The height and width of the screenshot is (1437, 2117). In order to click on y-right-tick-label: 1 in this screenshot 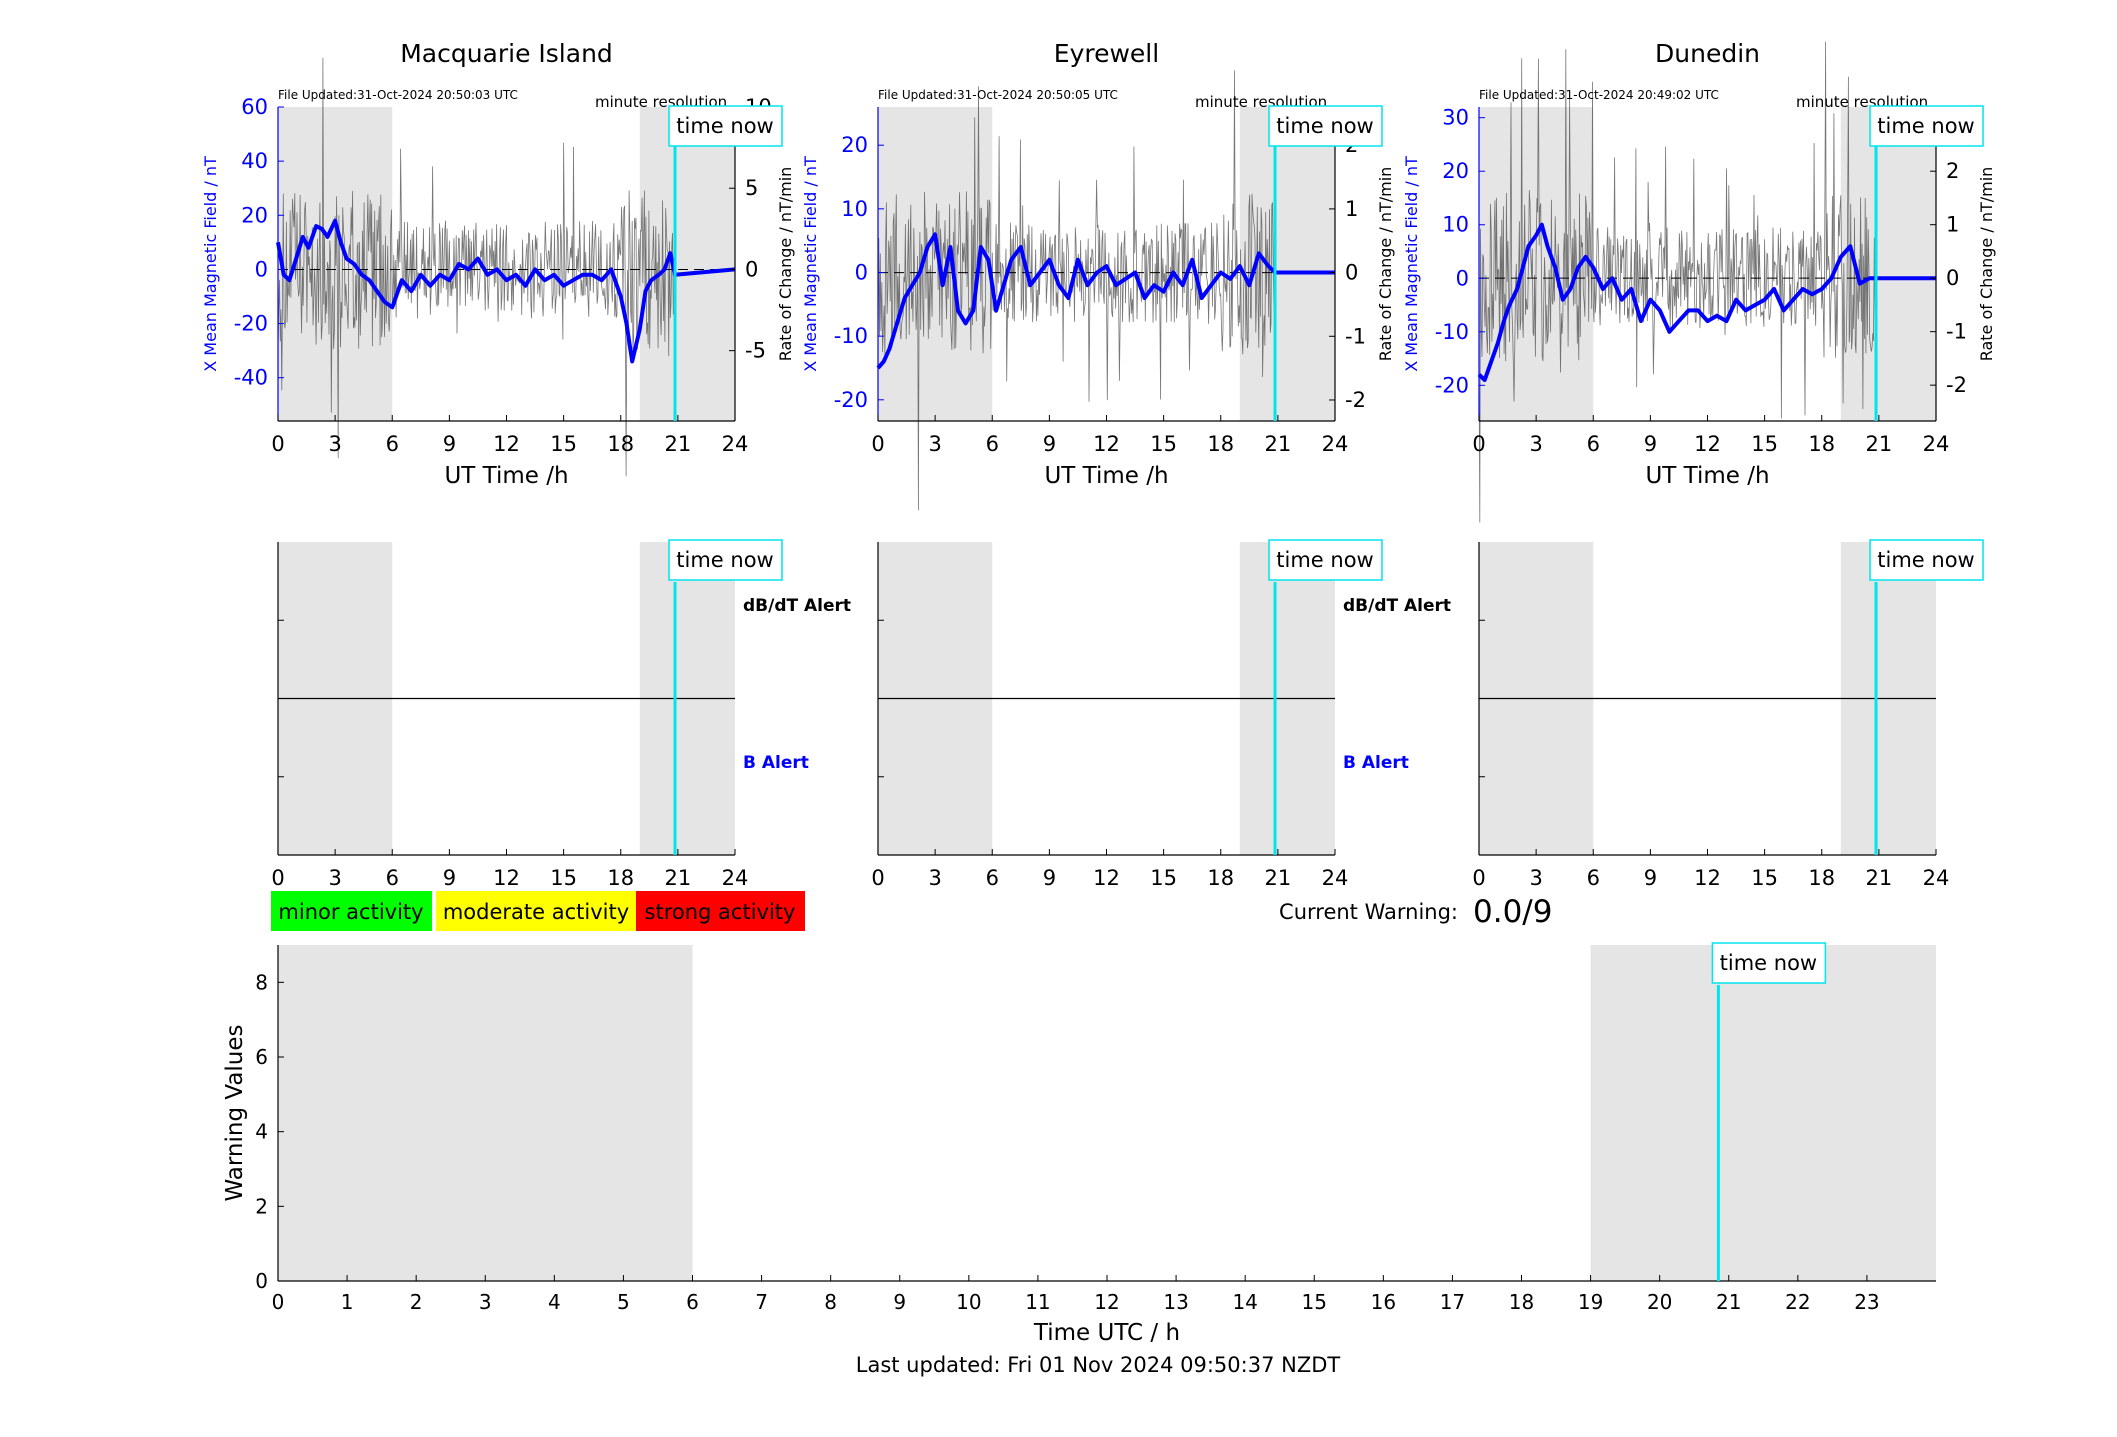, I will do `click(1952, 225)`.